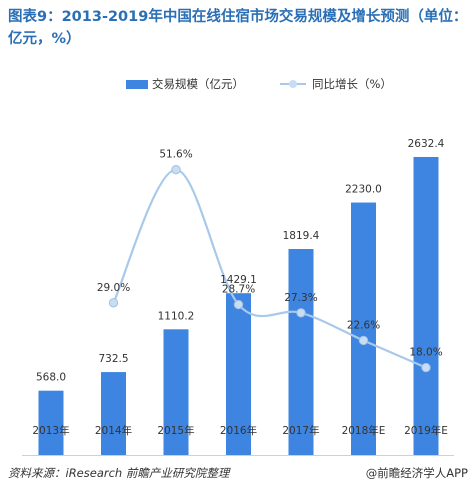  Describe the element at coordinates (363, 190) in the screenshot. I see `bar-value-label: 2230.0` at that location.